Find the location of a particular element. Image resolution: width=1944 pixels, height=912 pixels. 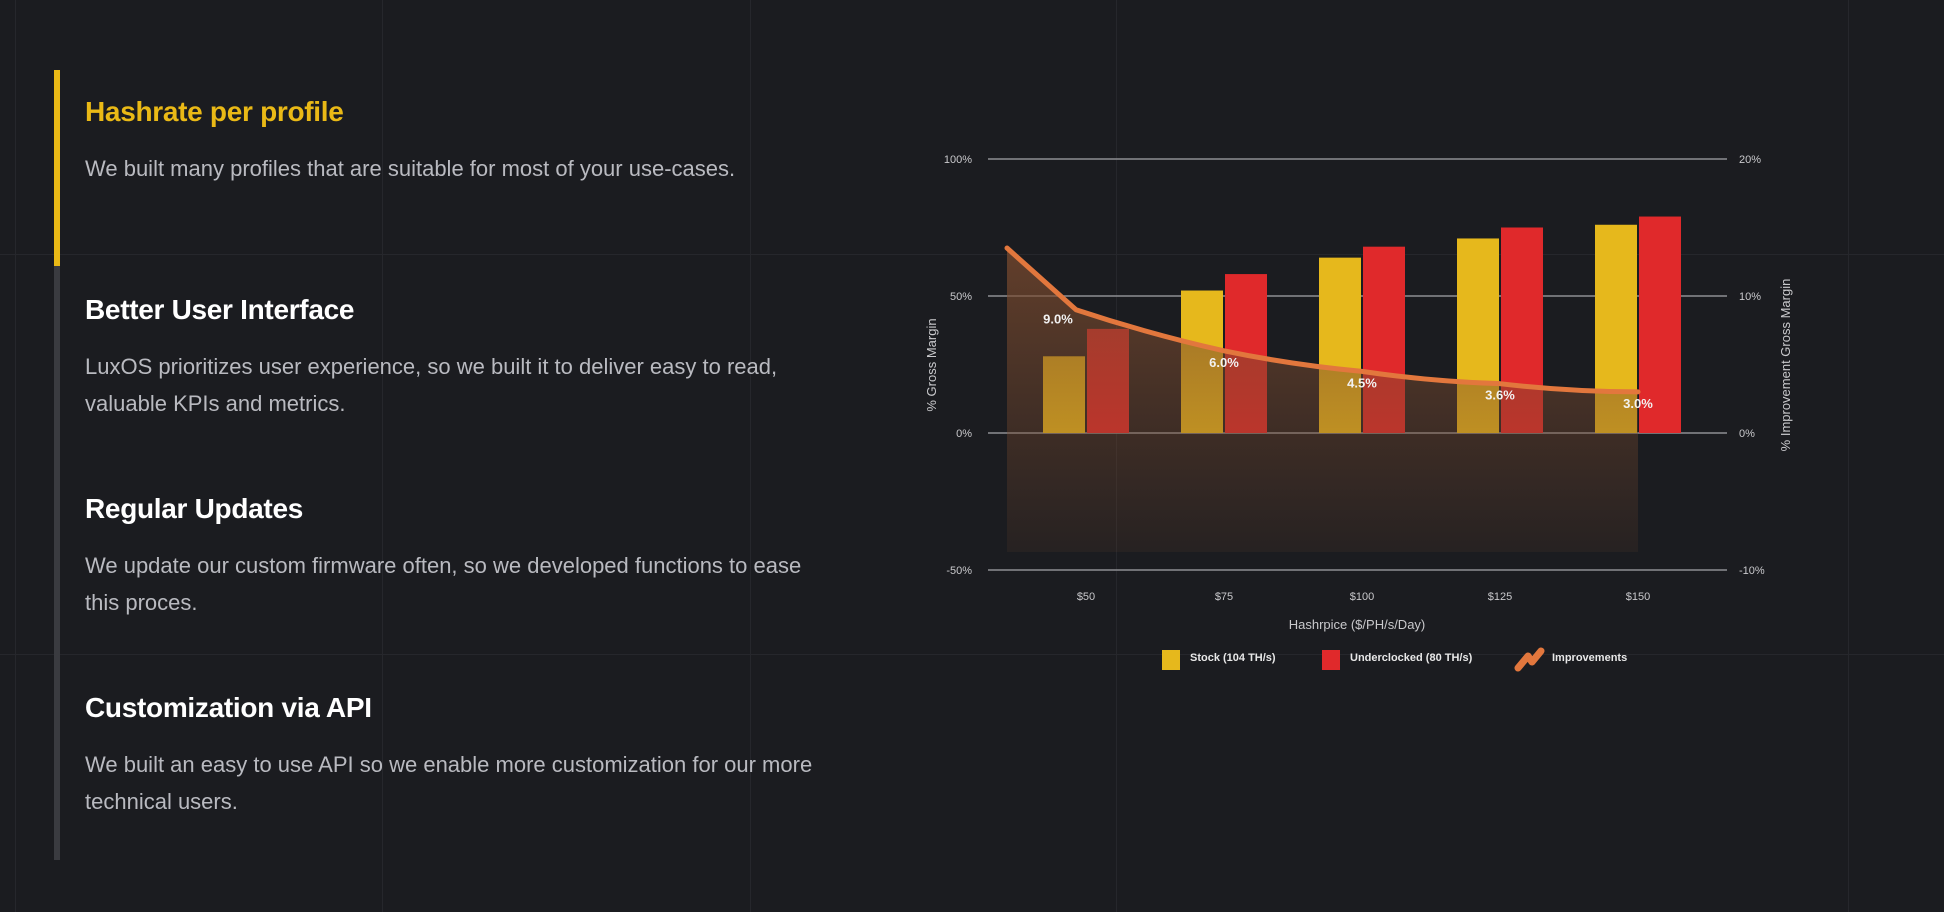

data-label: 9.0% is located at coordinates (1058, 319).